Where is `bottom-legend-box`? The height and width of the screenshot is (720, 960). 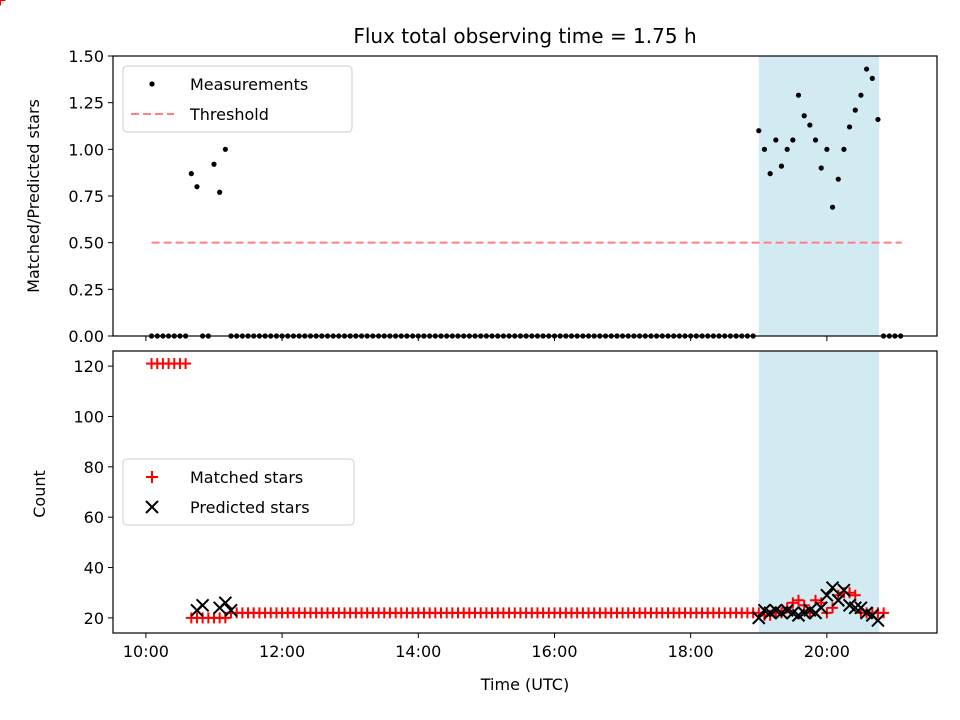
bottom-legend-box is located at coordinates (238, 492).